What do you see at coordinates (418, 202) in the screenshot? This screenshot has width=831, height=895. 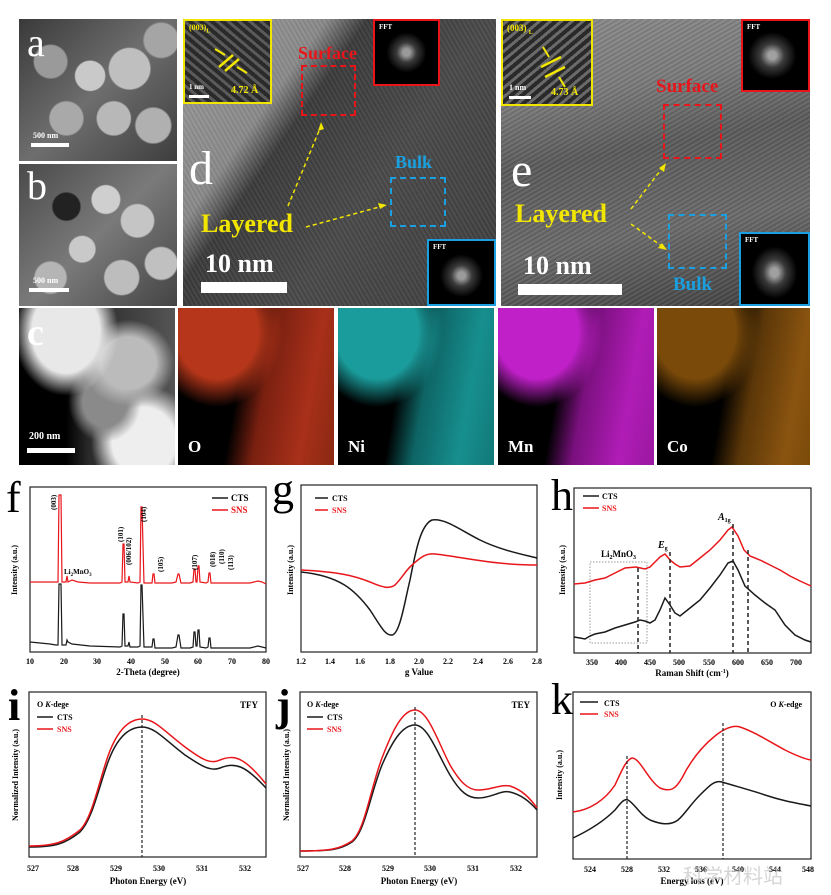 I see `bulk-region-d` at bounding box center [418, 202].